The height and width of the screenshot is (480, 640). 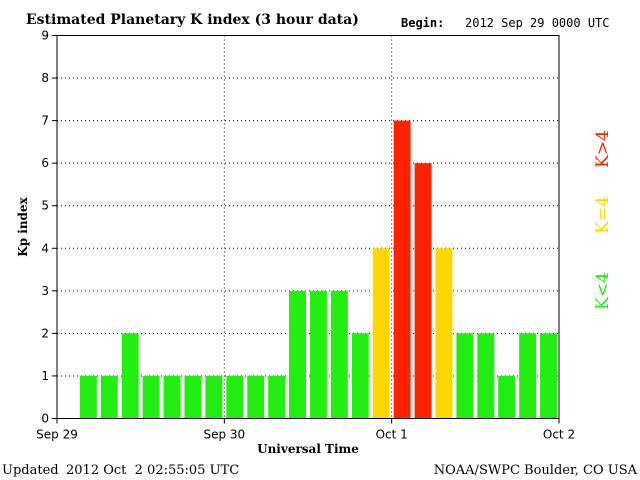 What do you see at coordinates (45, 163) in the screenshot?
I see `y-tick-label: 6` at bounding box center [45, 163].